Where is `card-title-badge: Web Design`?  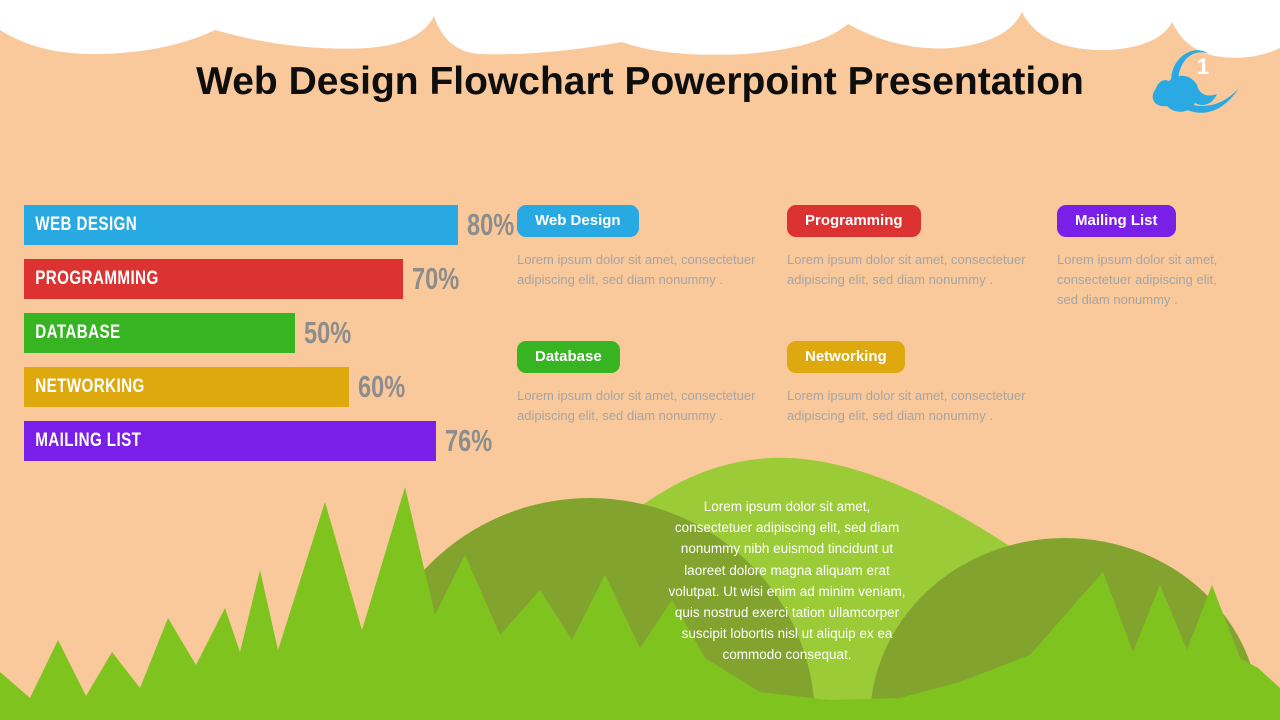 card-title-badge: Web Design is located at coordinates (578, 221).